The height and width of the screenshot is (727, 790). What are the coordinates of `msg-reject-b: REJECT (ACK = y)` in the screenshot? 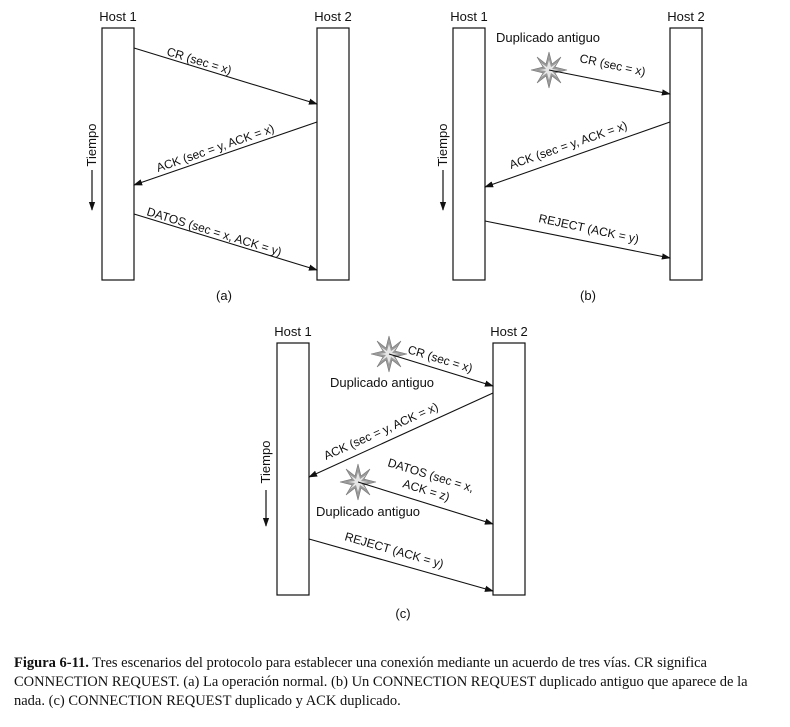 It's located at (588, 228).